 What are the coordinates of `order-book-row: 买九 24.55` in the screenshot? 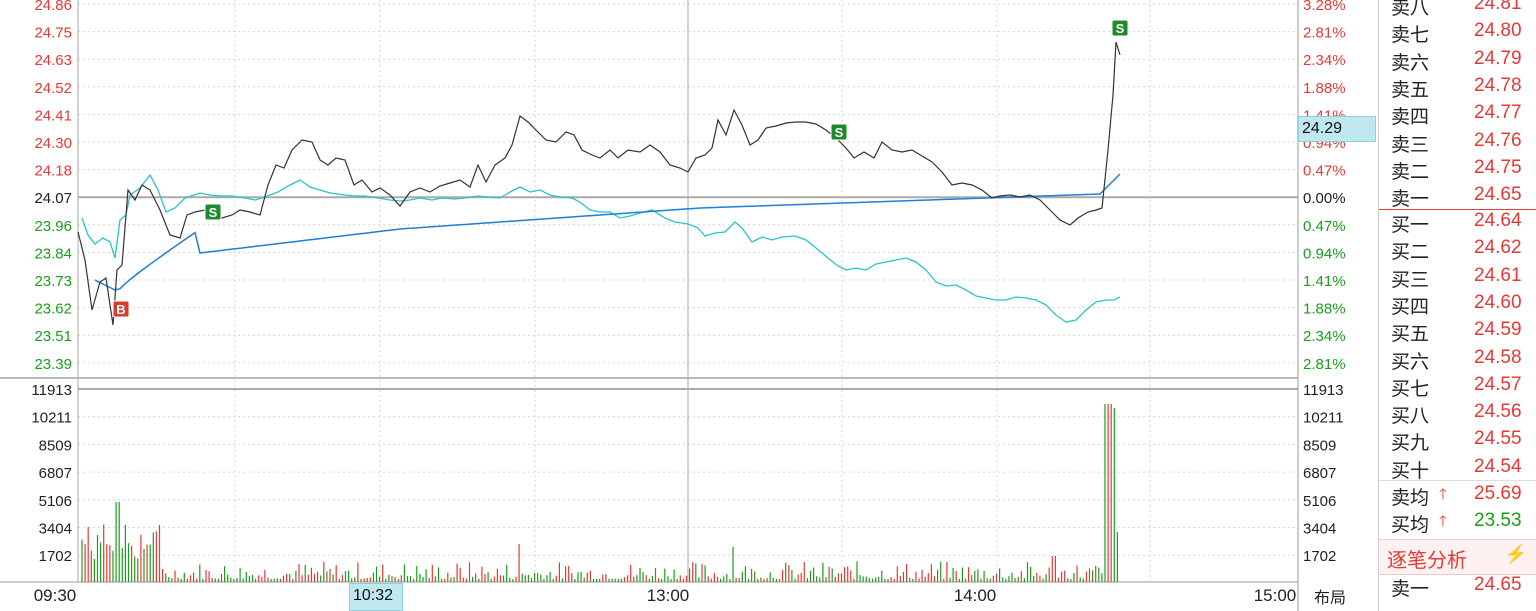 It's located at (1457, 440).